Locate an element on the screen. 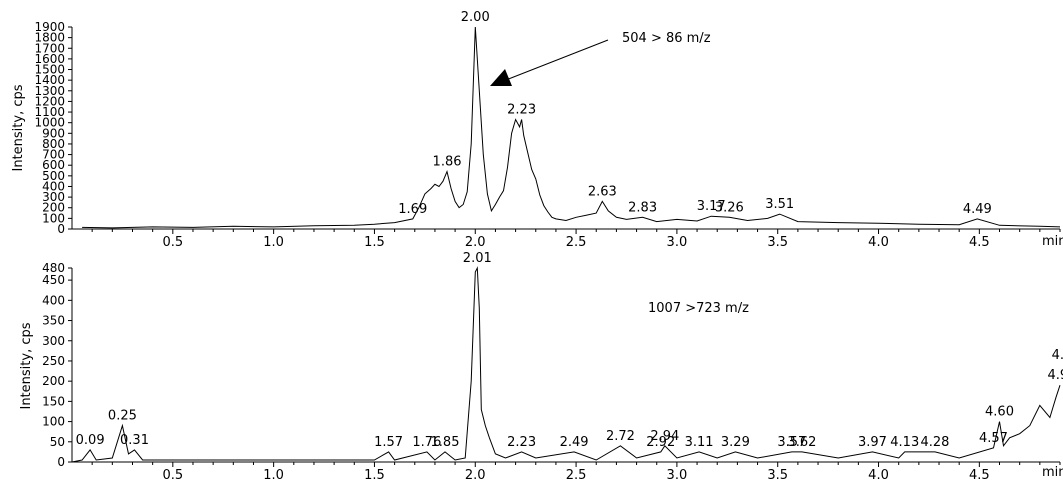 This screenshot has height=480, width=1063. peak-label: 2.63 is located at coordinates (602, 191).